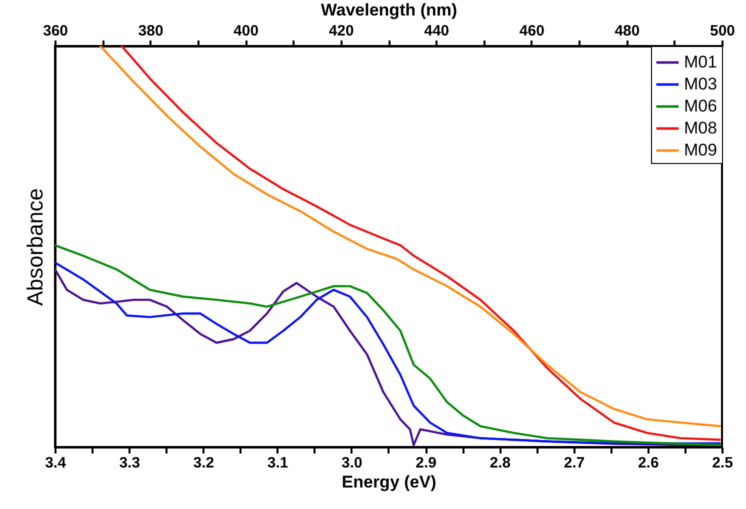 The height and width of the screenshot is (509, 746). I want to click on legend-label: M08, so click(701, 128).